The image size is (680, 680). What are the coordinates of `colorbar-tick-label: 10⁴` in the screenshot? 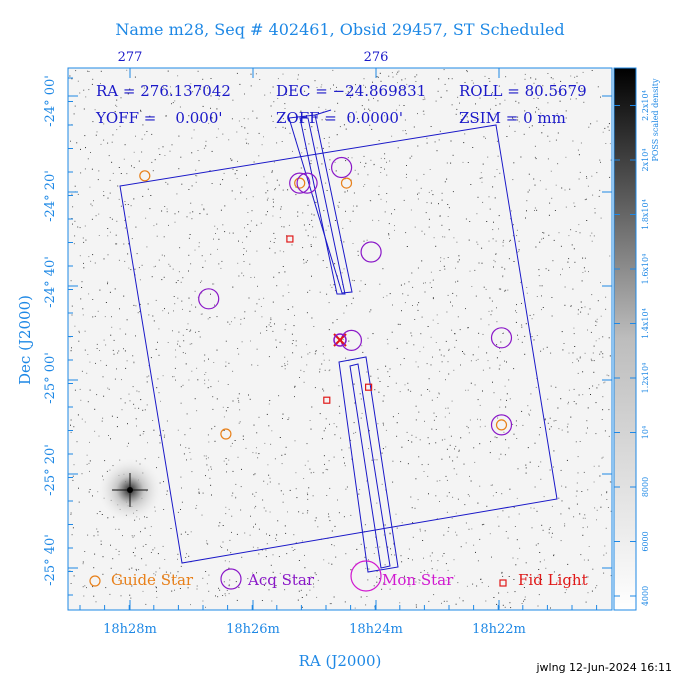 It's located at (645, 432).